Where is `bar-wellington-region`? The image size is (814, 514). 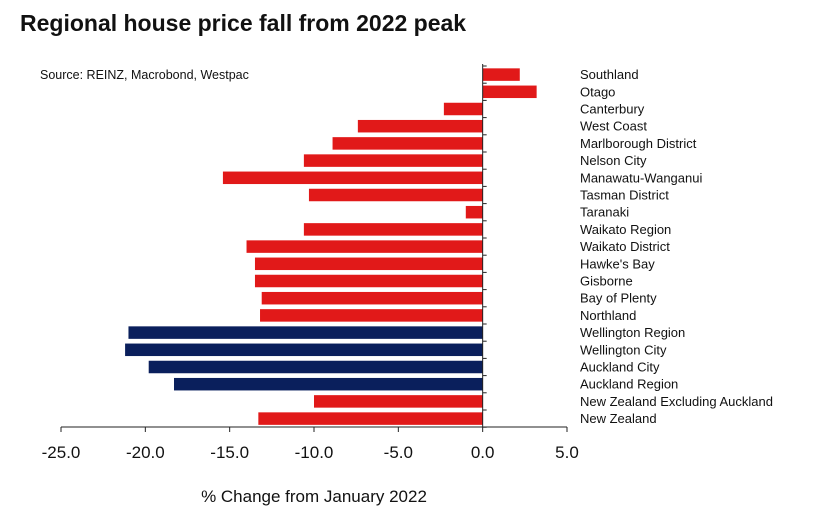
bar-wellington-region is located at coordinates (305, 332).